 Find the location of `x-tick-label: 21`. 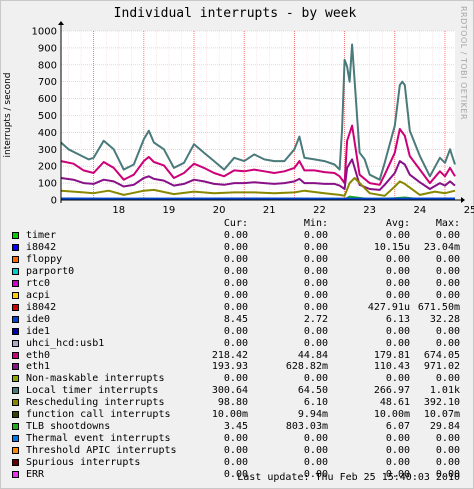

x-tick-label: 21 is located at coordinates (269, 210).